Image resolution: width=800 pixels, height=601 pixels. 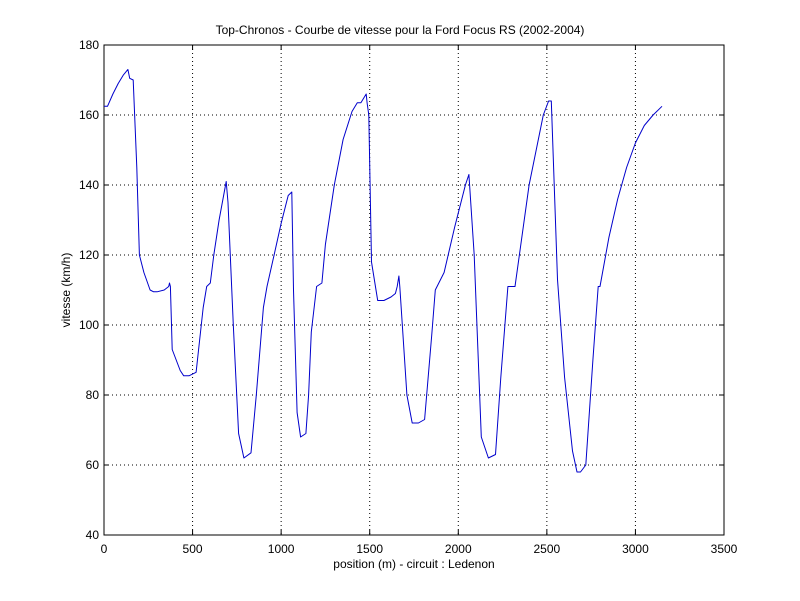 I want to click on y-tick-label: 40, so click(x=93, y=535).